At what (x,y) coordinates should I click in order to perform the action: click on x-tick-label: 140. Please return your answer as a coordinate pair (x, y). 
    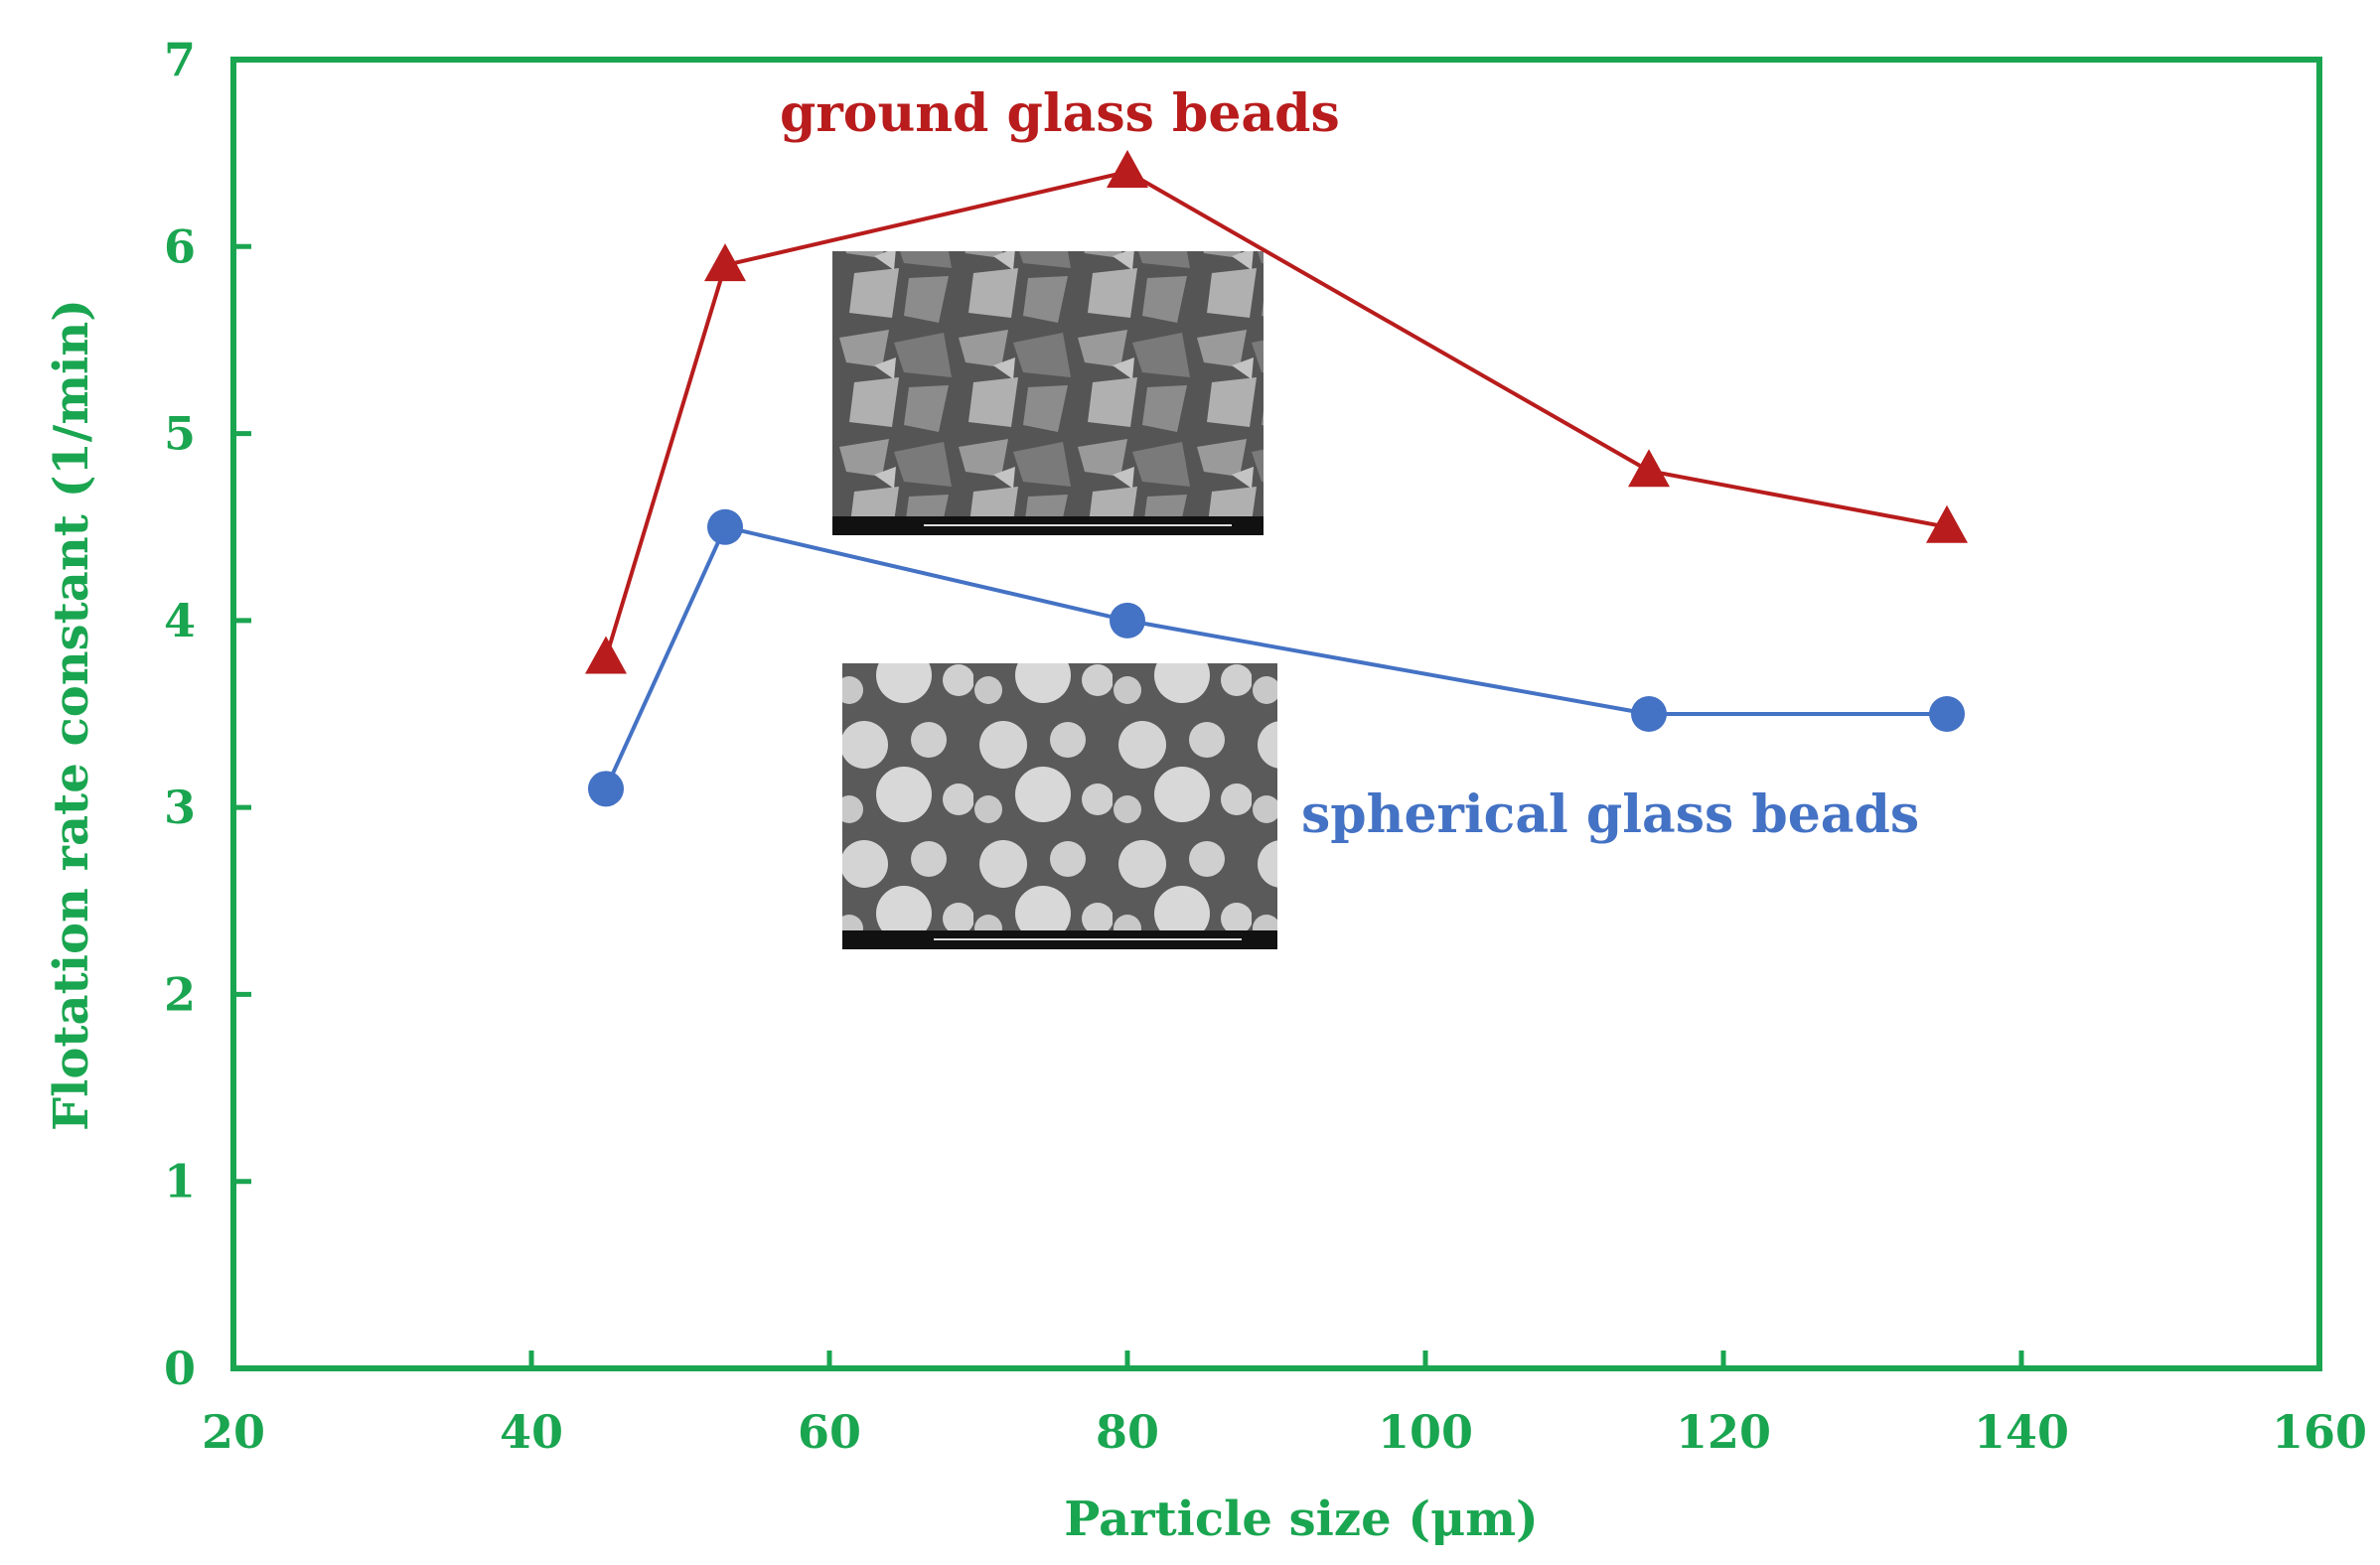
    Looking at the image, I should click on (2021, 1432).